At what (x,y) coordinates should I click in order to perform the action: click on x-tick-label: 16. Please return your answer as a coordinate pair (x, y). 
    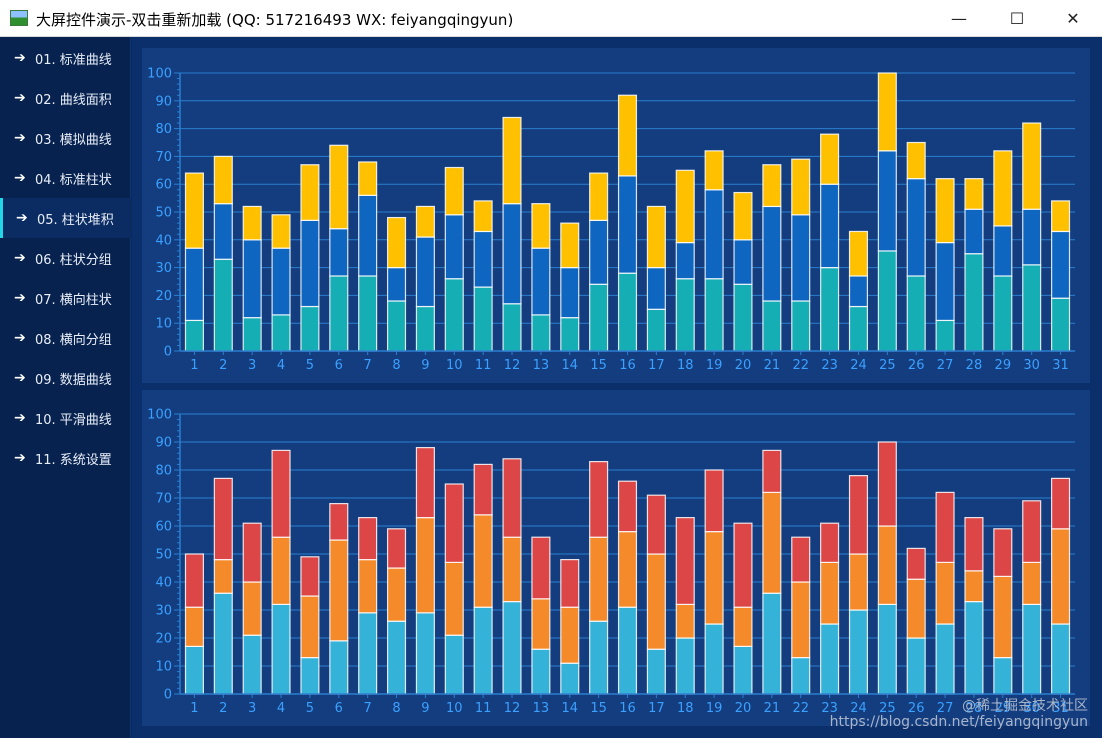
    Looking at the image, I should click on (627, 365).